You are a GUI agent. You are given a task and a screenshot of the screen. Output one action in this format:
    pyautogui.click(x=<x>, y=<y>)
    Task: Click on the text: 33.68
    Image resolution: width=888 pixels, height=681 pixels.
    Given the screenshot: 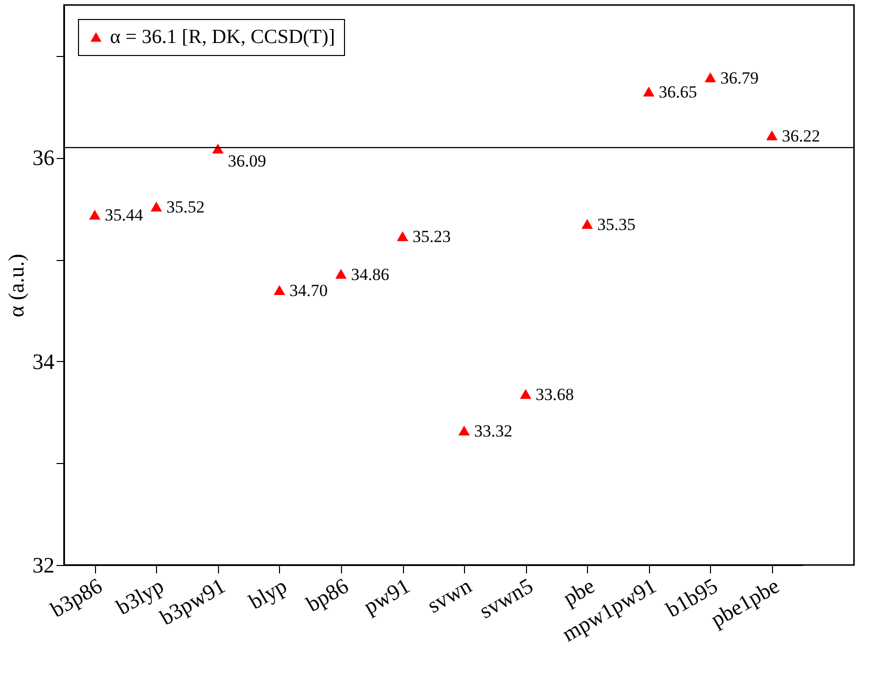 What is the action you would take?
    pyautogui.click(x=555, y=394)
    